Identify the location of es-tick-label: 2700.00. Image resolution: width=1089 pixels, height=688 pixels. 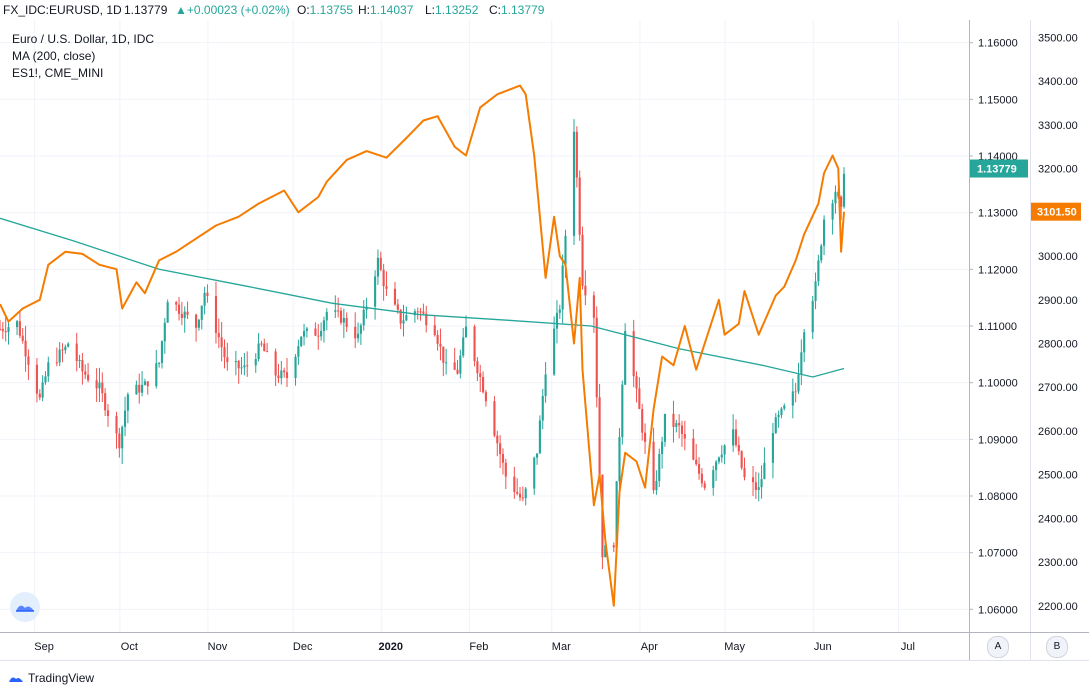
(1058, 388).